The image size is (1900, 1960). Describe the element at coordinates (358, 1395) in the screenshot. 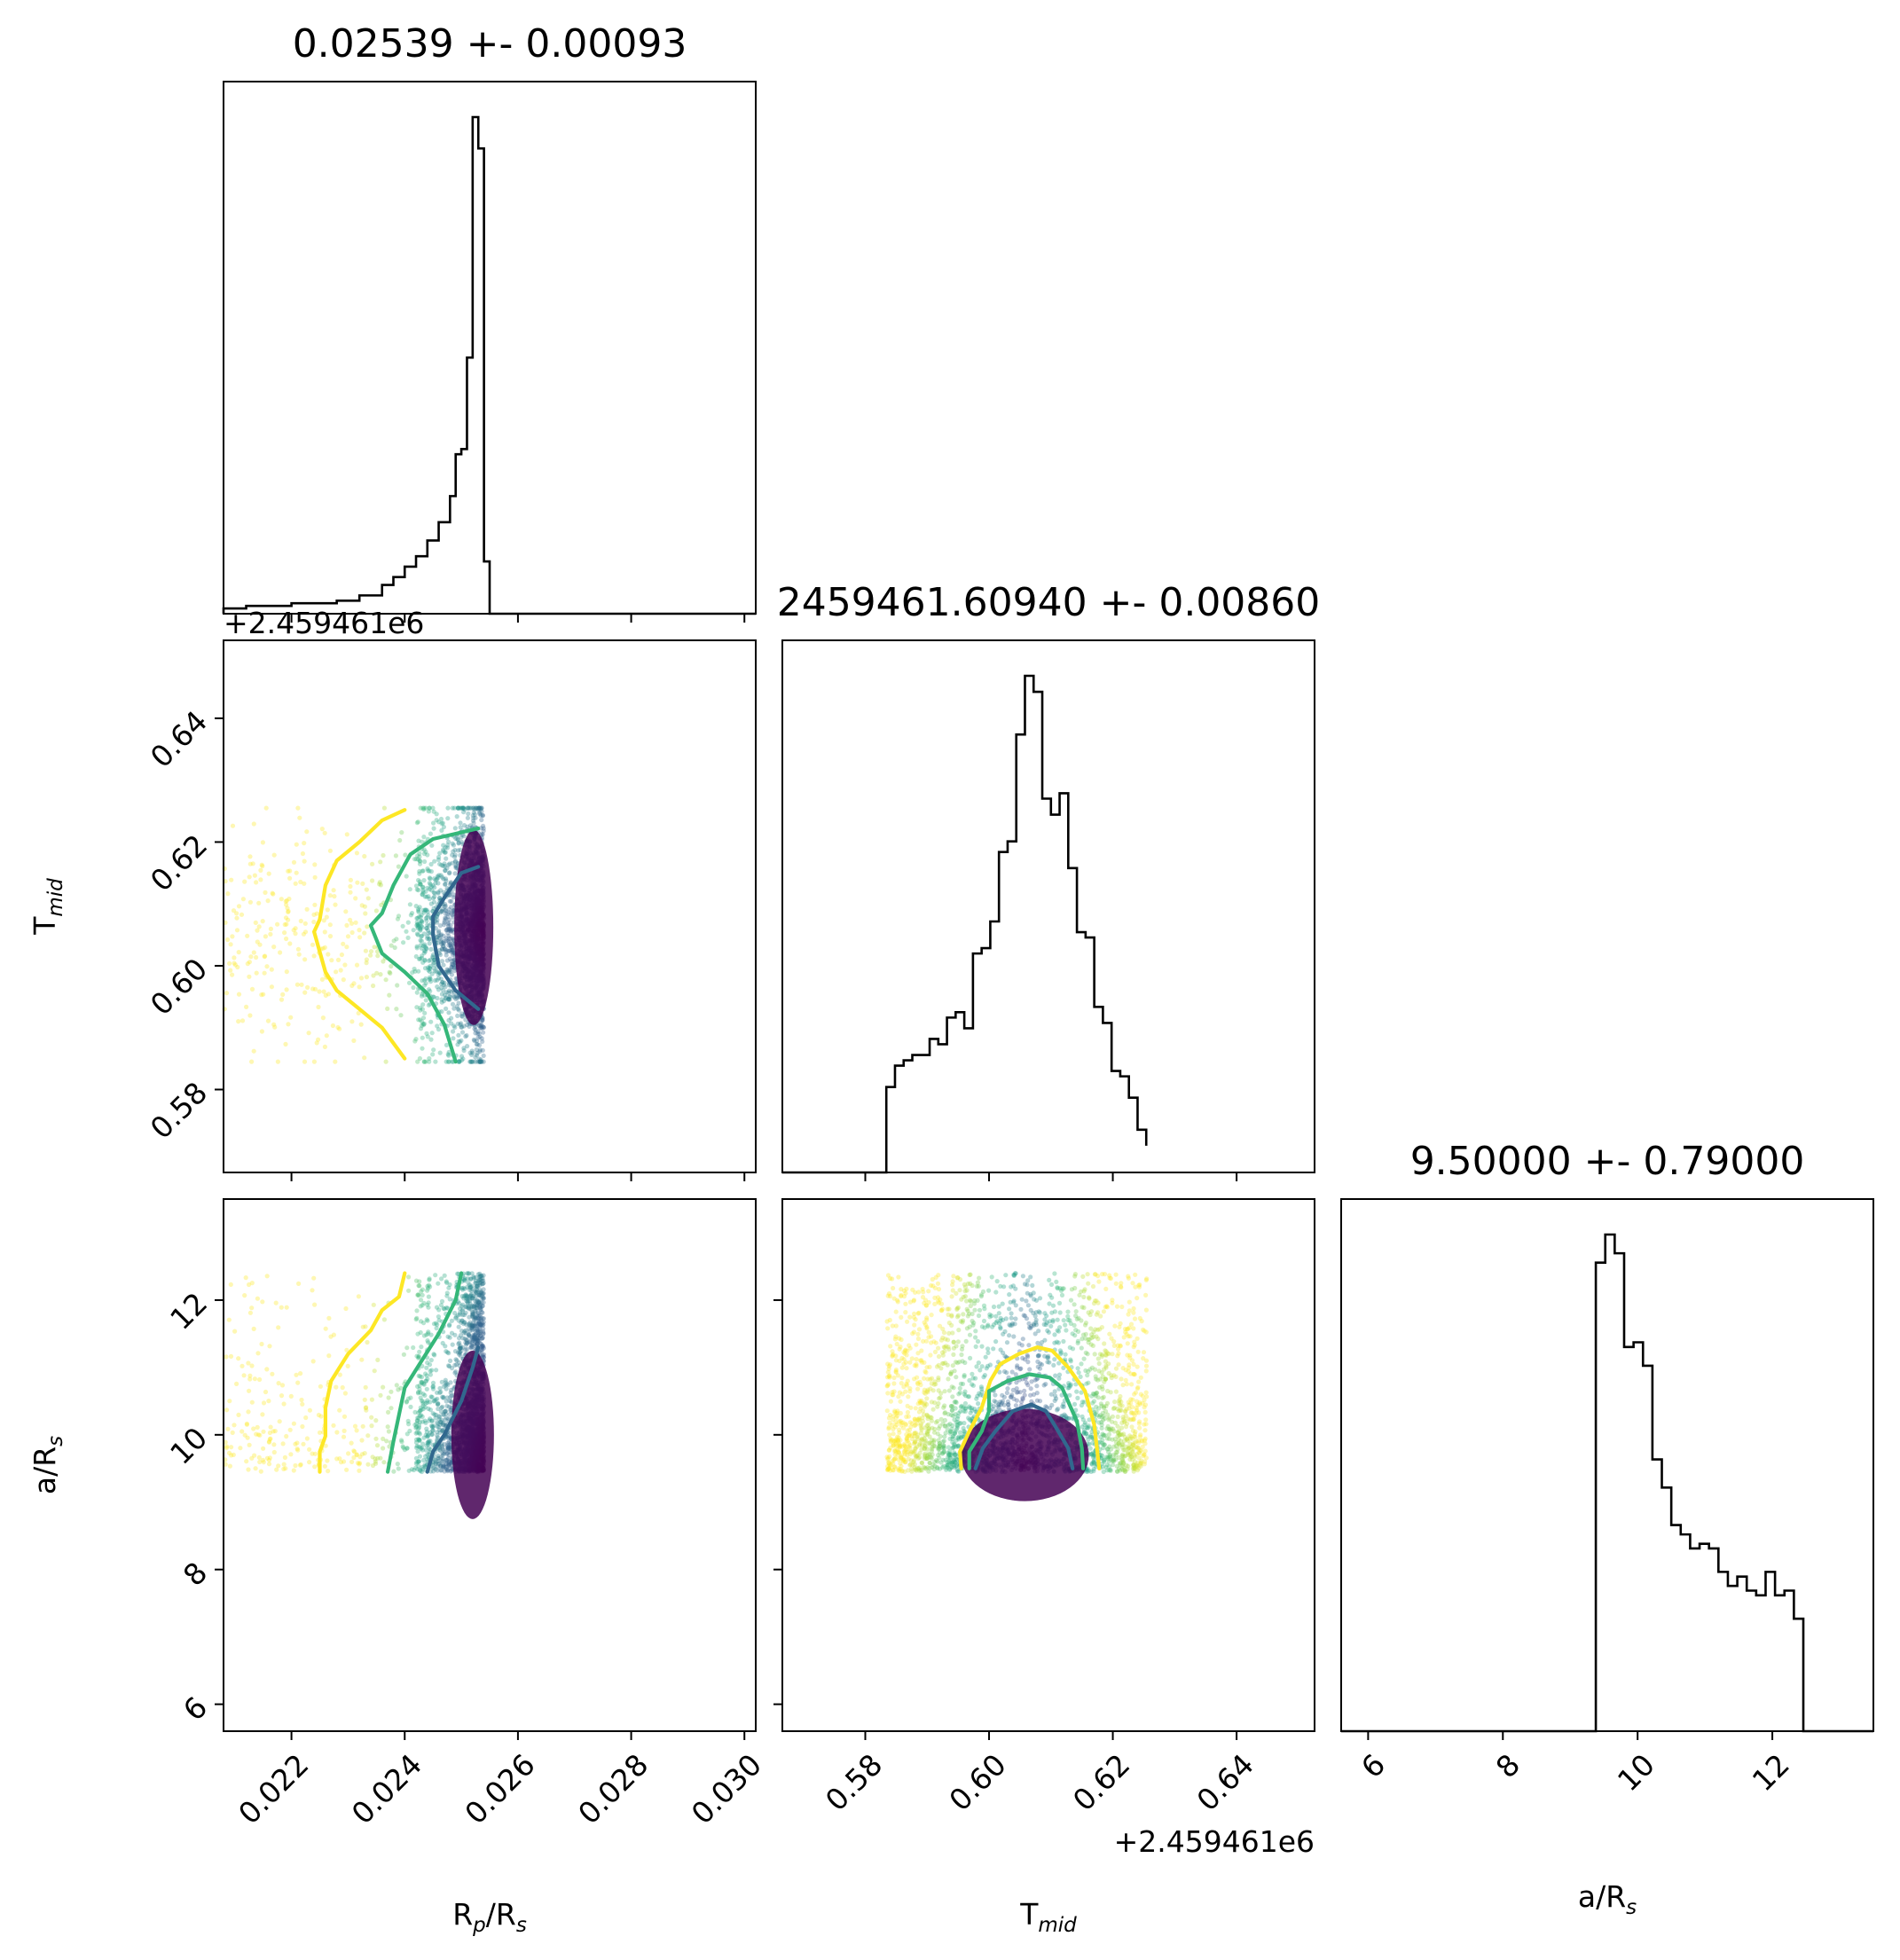

I see `scatter-rp-ars-layer` at that location.